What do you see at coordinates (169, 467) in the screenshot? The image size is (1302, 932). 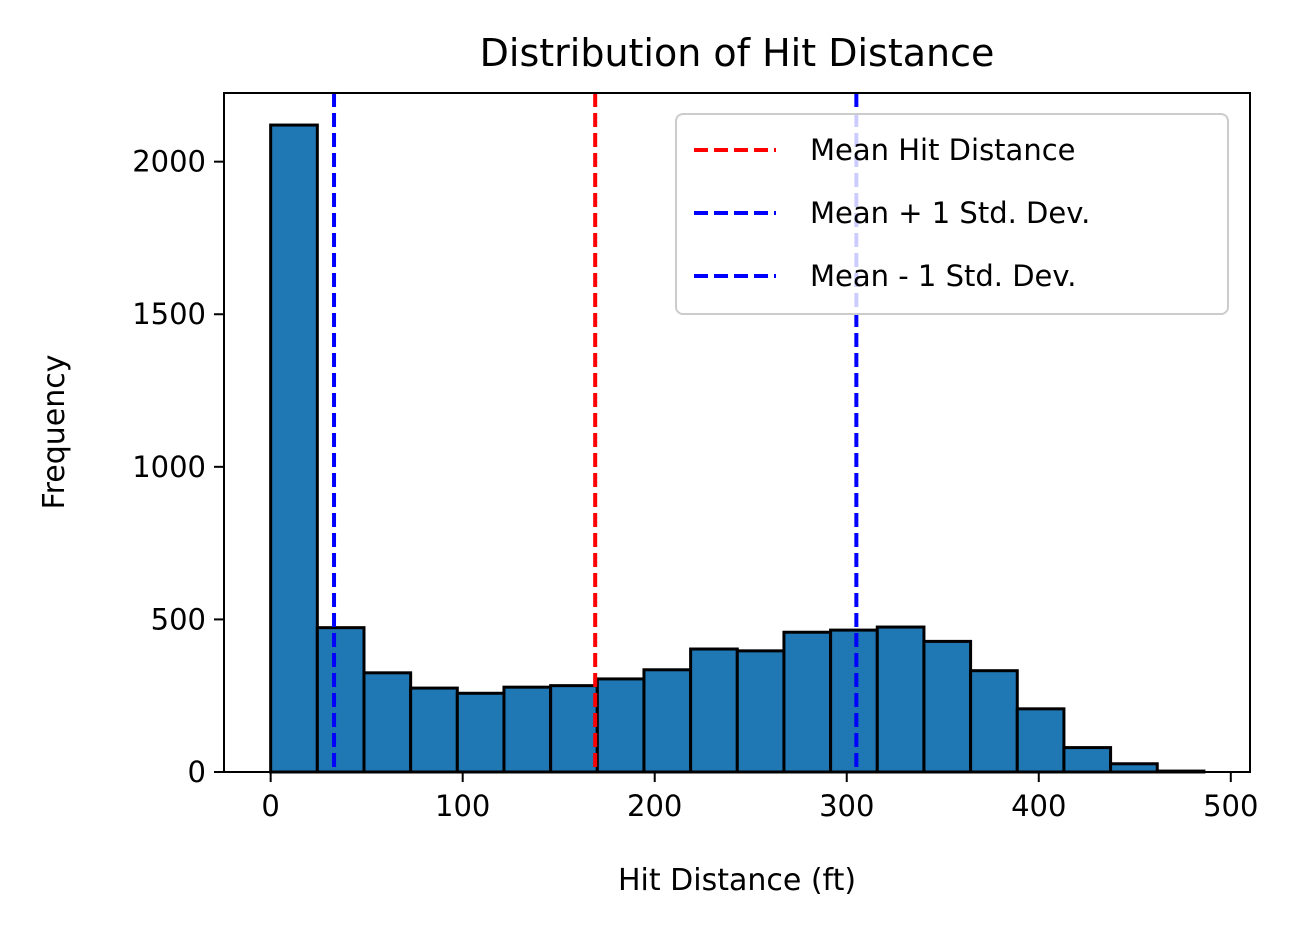 I see `y-tick-label: 1000` at bounding box center [169, 467].